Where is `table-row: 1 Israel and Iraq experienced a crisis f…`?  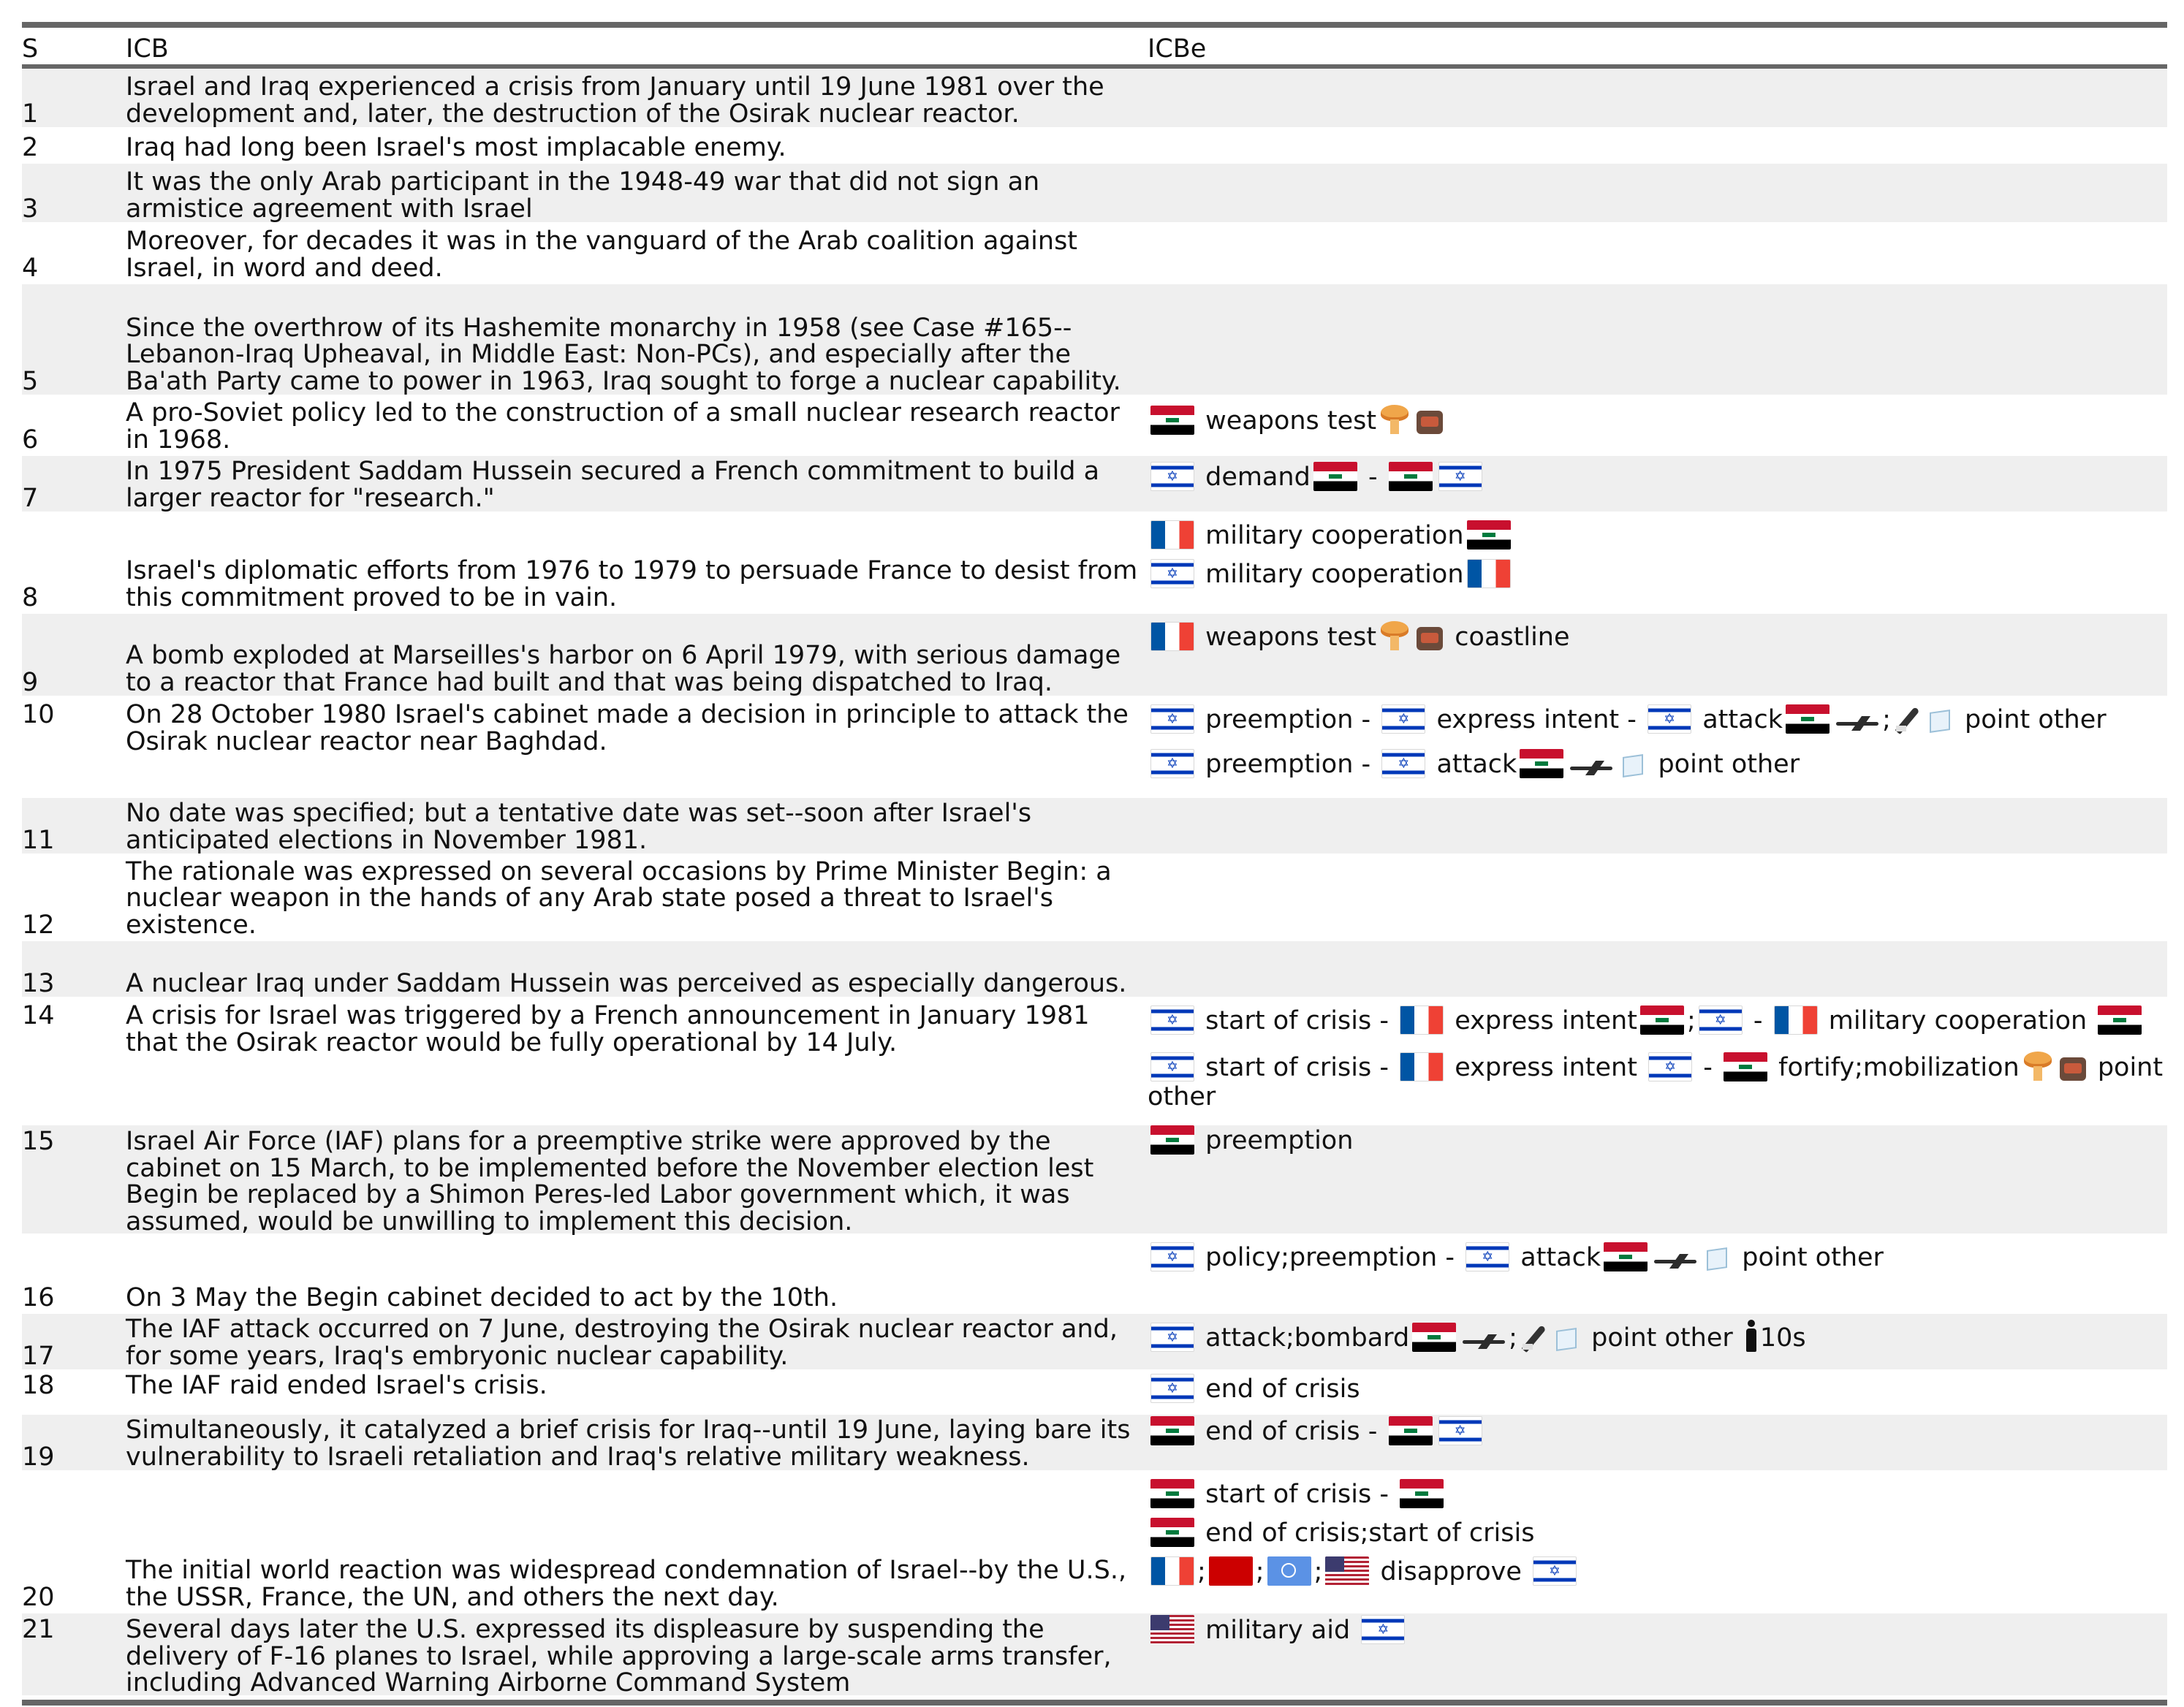 table-row: 1 Israel and Iraq experienced a crisis f… is located at coordinates (1094, 98).